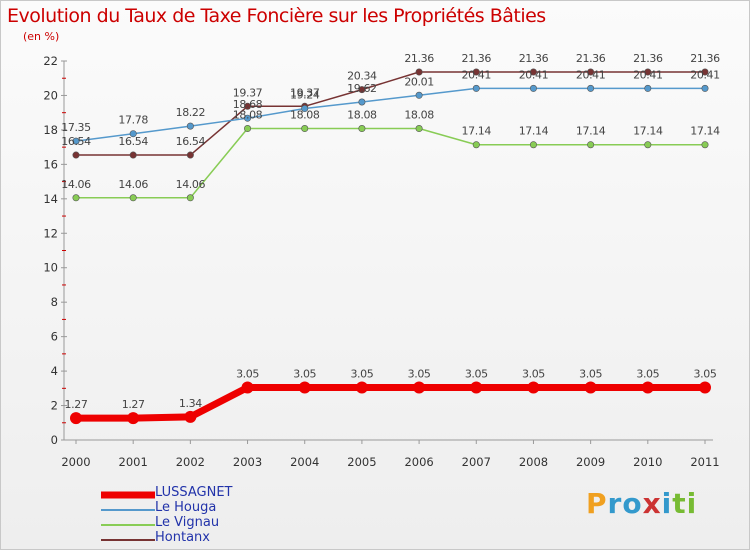 This screenshot has width=750, height=550. Describe the element at coordinates (390, 163) in the screenshot. I see `series-line-le-vignau` at that location.